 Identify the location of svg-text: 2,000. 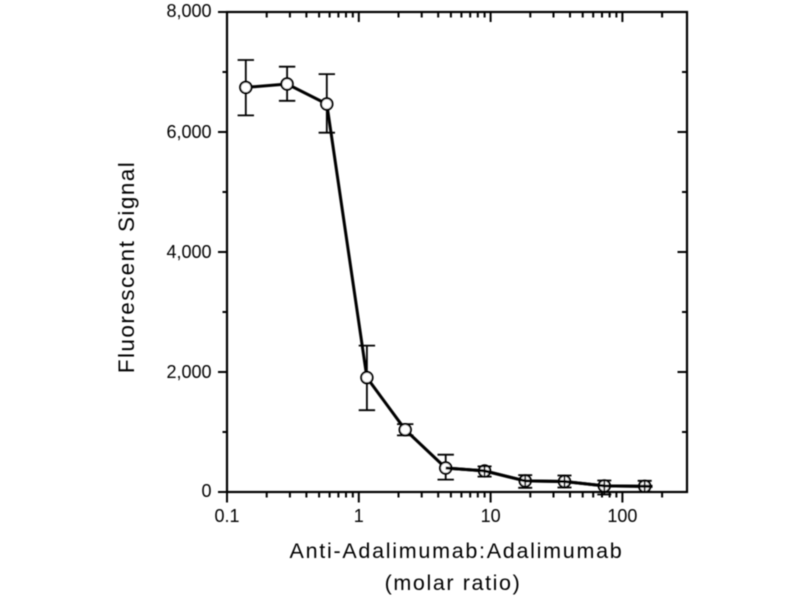
(188, 372).